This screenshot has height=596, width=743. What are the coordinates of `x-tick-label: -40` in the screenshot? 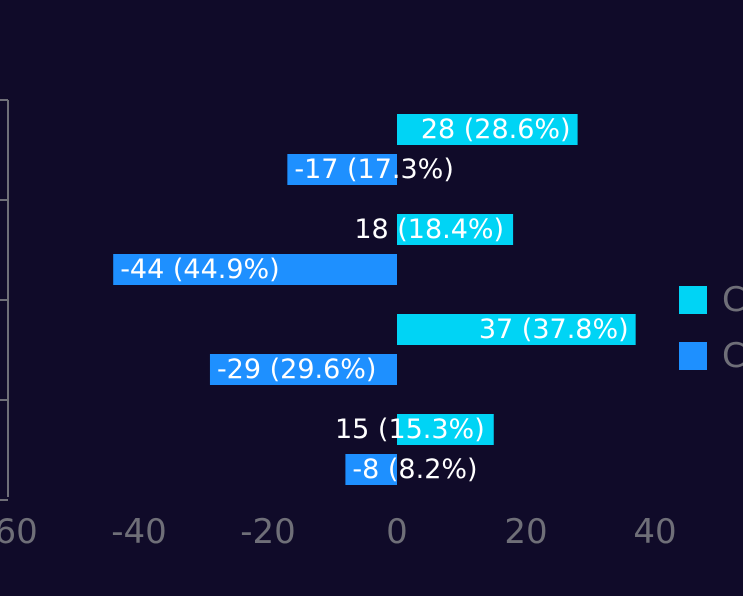 It's located at (139, 532).